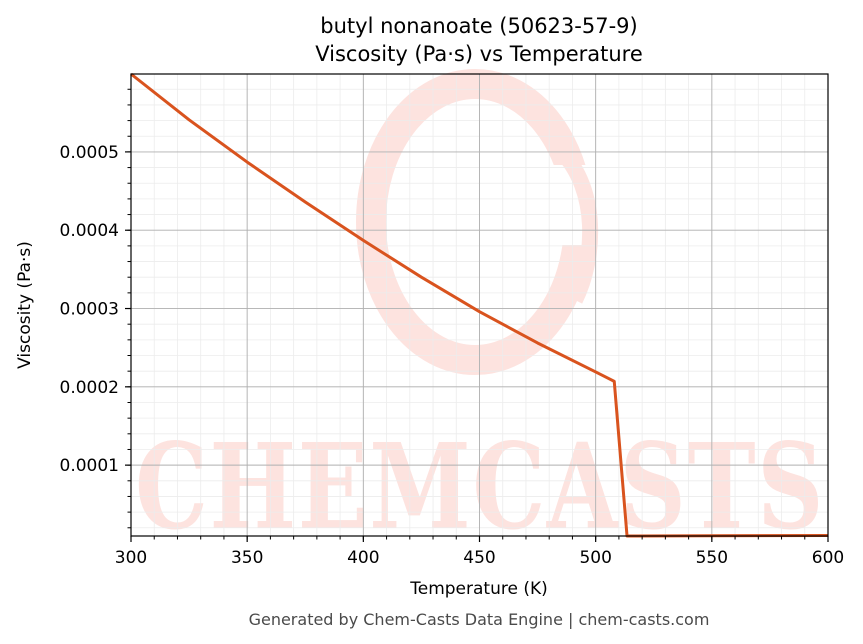 Image resolution: width=863 pixels, height=644 pixels. I want to click on y-tick-label: 0.0002, so click(89, 388).